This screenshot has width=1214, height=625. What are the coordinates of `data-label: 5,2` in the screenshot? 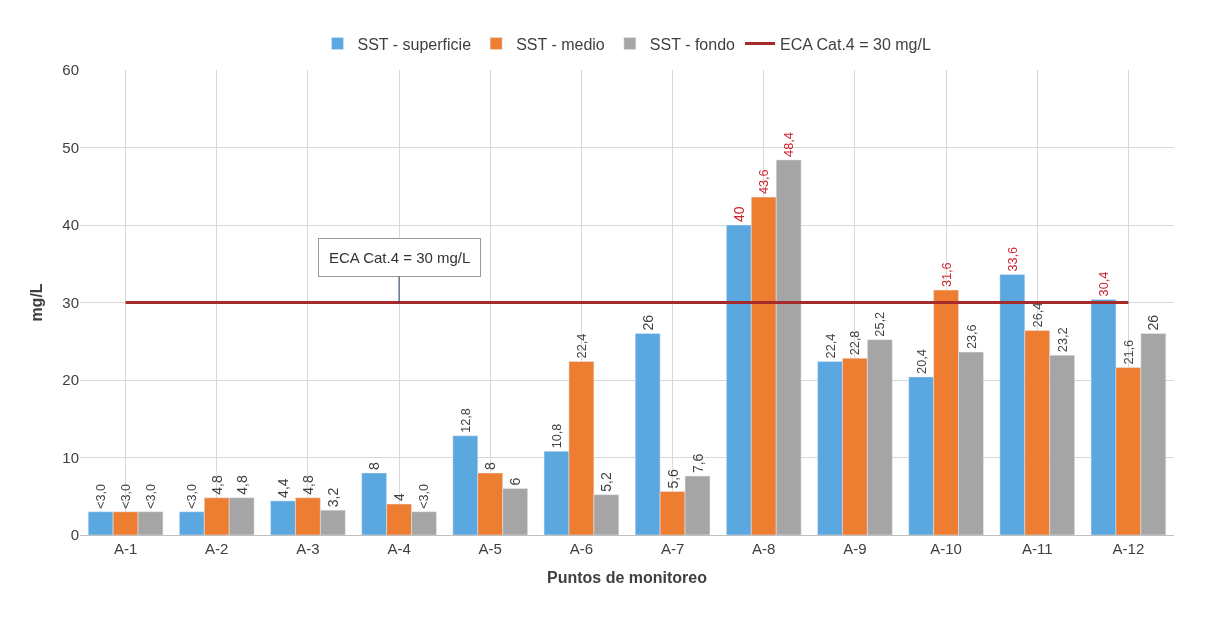 It's located at (606, 482).